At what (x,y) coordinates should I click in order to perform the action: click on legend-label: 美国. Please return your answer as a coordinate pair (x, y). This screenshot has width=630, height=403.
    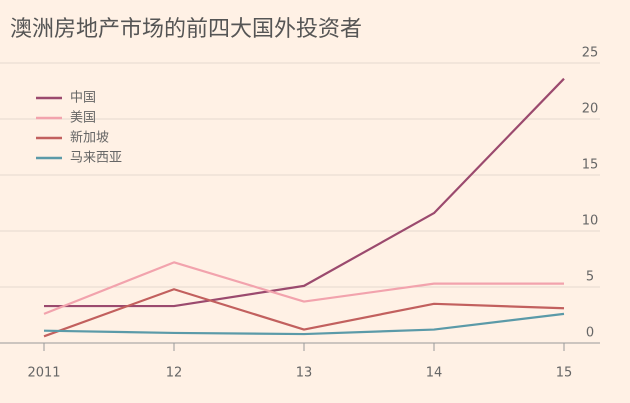
    Looking at the image, I should click on (83, 118).